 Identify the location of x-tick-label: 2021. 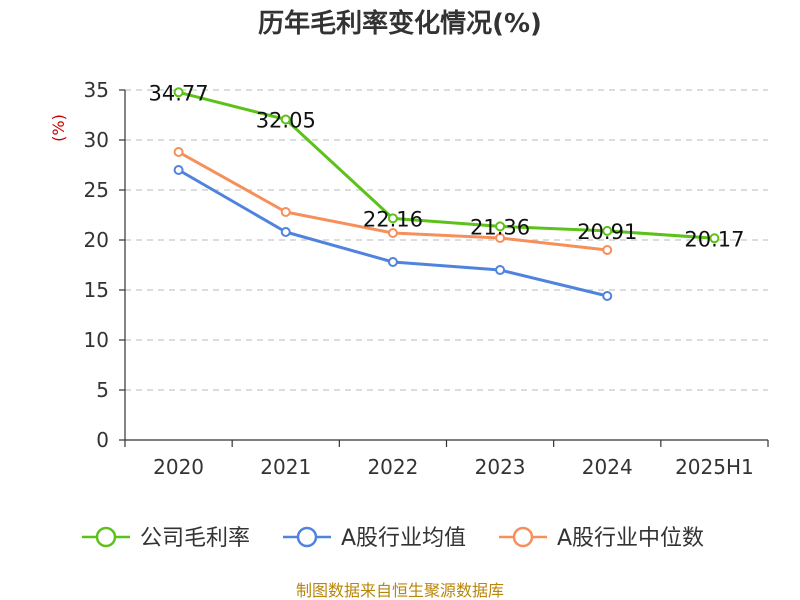
(285, 467).